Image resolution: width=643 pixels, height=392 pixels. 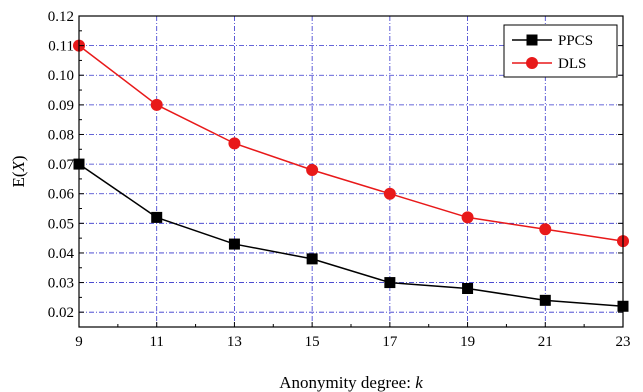 What do you see at coordinates (61, 165) in the screenshot?
I see `y-tick-label: 0.07` at bounding box center [61, 165].